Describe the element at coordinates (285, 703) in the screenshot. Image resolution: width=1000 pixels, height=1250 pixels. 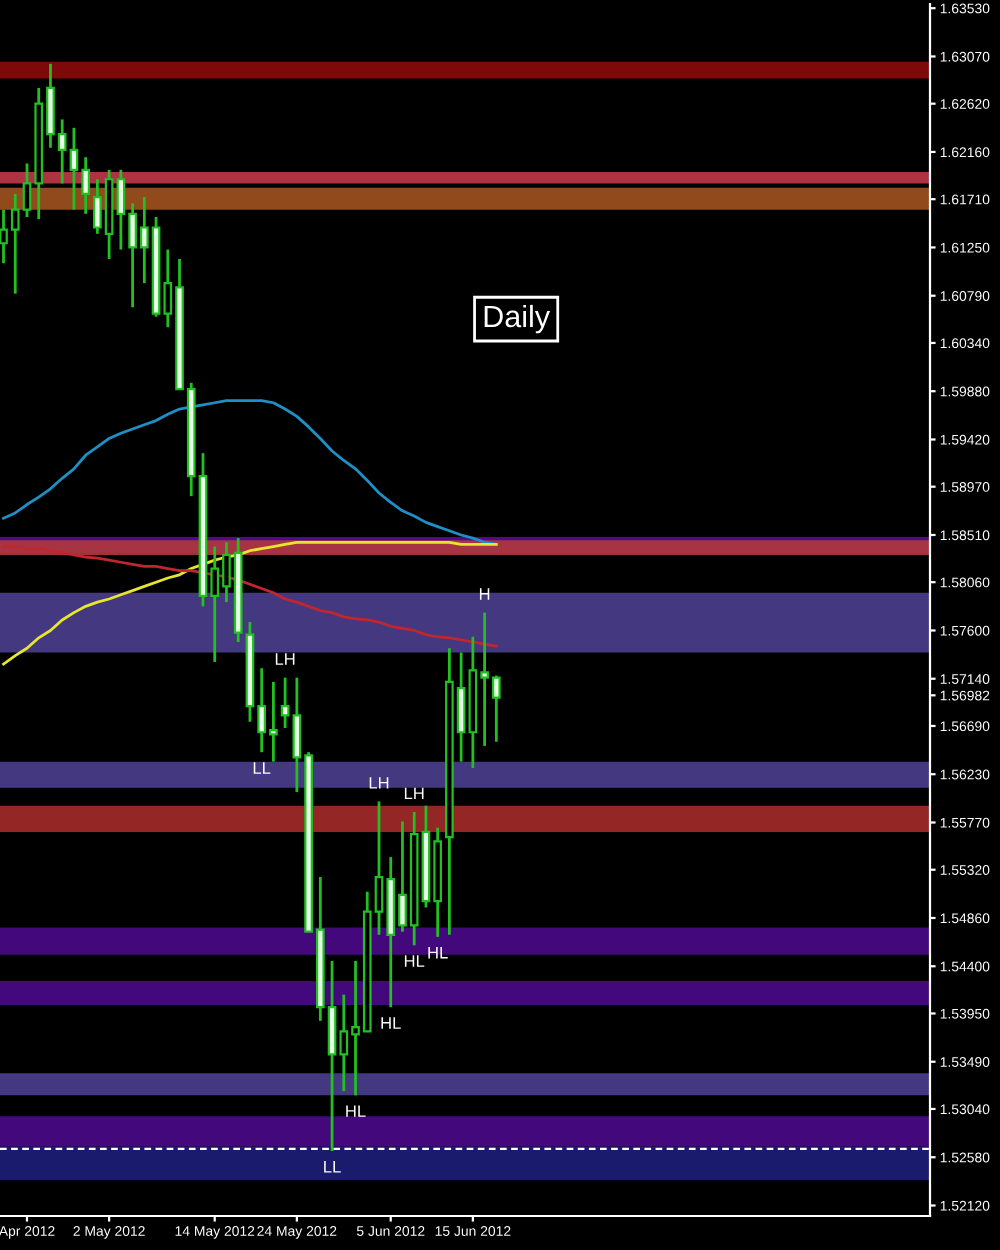
I see `candlestick` at that location.